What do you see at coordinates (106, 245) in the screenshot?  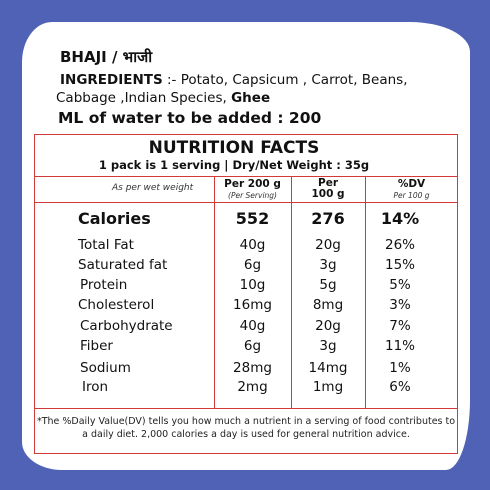 I see `nutrient-name: Total Fat` at bounding box center [106, 245].